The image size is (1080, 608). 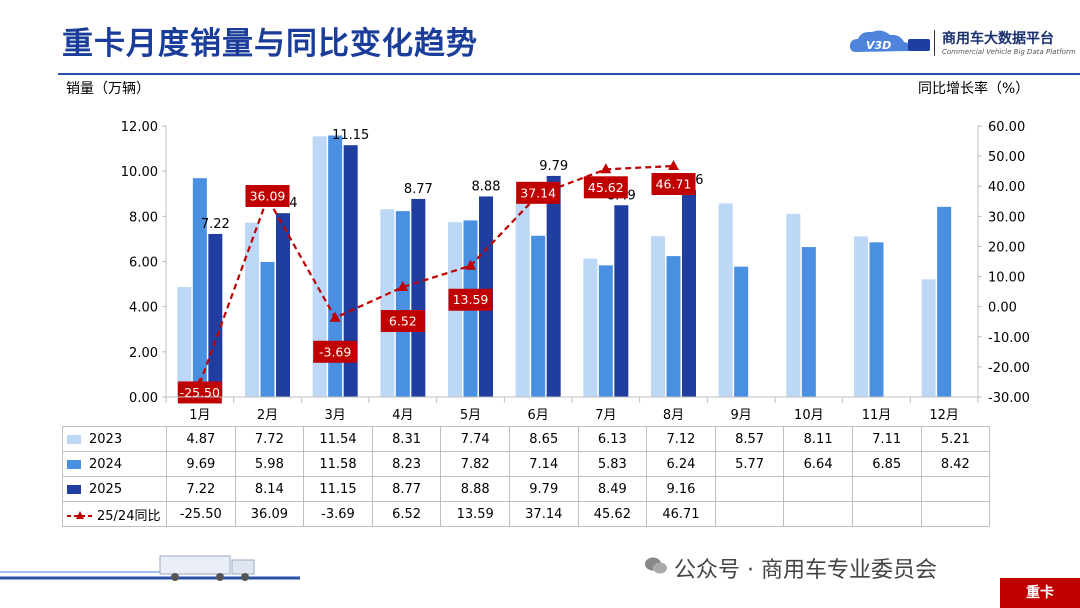 What do you see at coordinates (998, 39) in the screenshot?
I see `logo-name: 商用车大数据平台` at bounding box center [998, 39].